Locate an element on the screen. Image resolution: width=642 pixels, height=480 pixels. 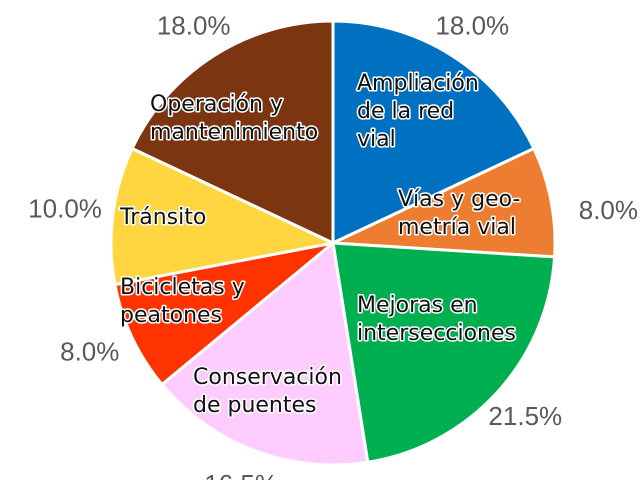
slice-label: Bicicletas y peatones is located at coordinates (182, 301).